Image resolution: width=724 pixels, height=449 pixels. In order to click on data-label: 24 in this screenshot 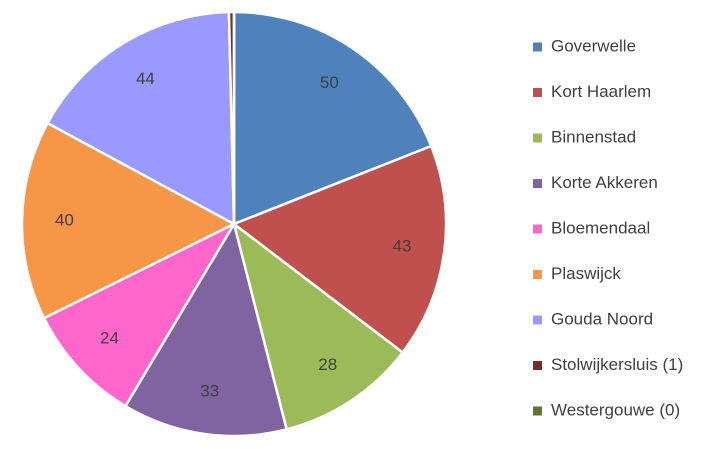, I will do `click(109, 338)`.